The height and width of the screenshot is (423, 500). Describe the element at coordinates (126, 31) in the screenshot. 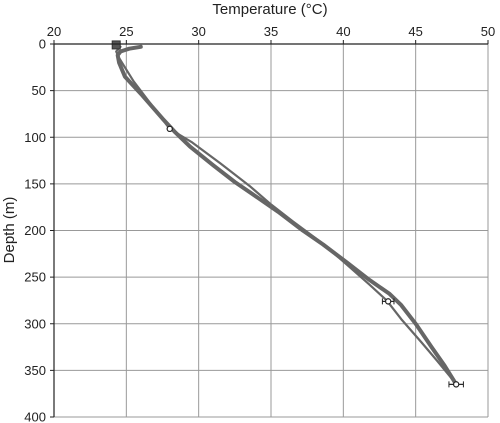

I see `x-tick-label: 25` at that location.